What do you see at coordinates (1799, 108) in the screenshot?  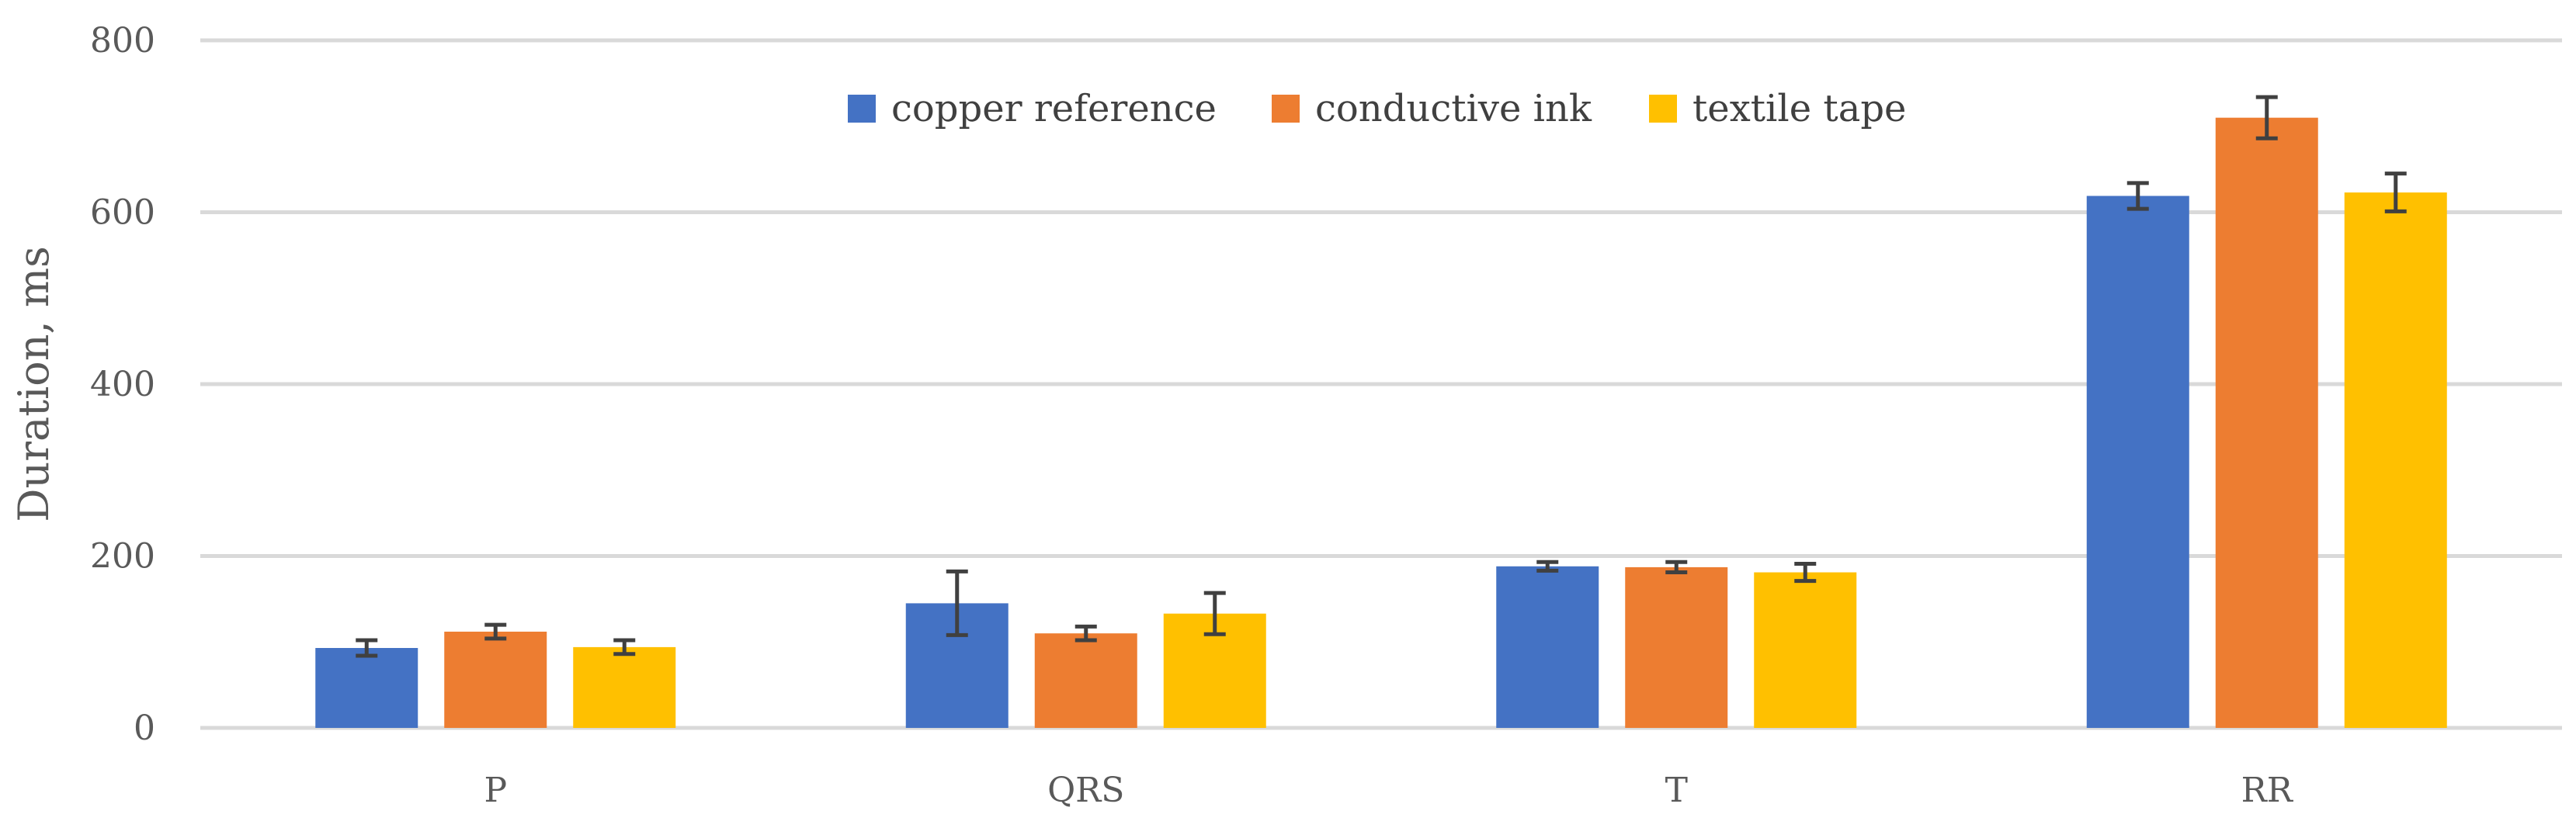 I see `legend-label: textile tape` at bounding box center [1799, 108].